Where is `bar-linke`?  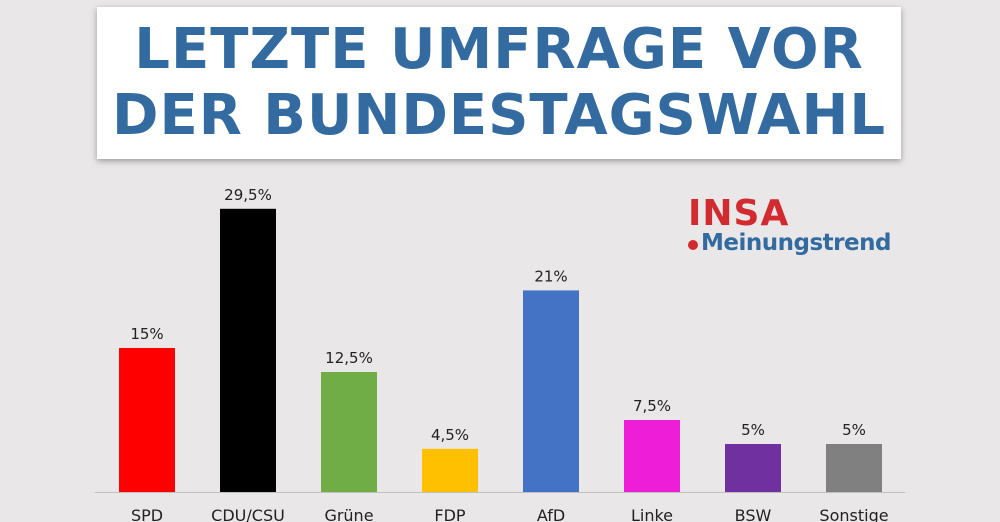 bar-linke is located at coordinates (652, 456).